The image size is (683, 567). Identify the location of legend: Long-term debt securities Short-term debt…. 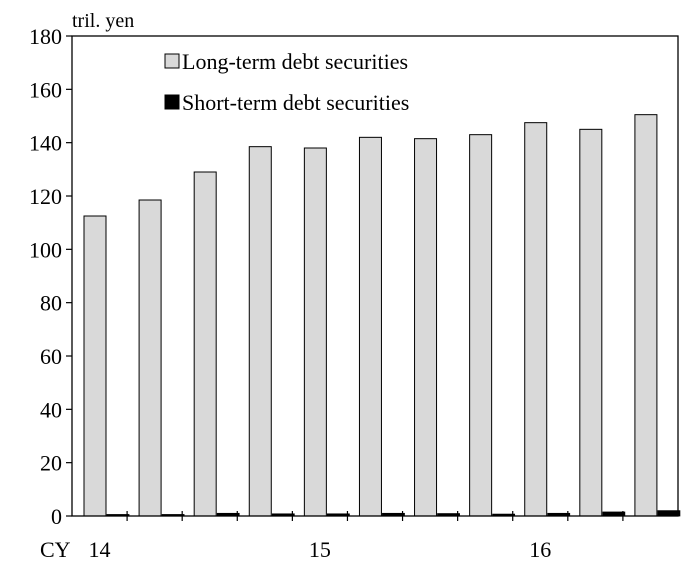
(286, 82).